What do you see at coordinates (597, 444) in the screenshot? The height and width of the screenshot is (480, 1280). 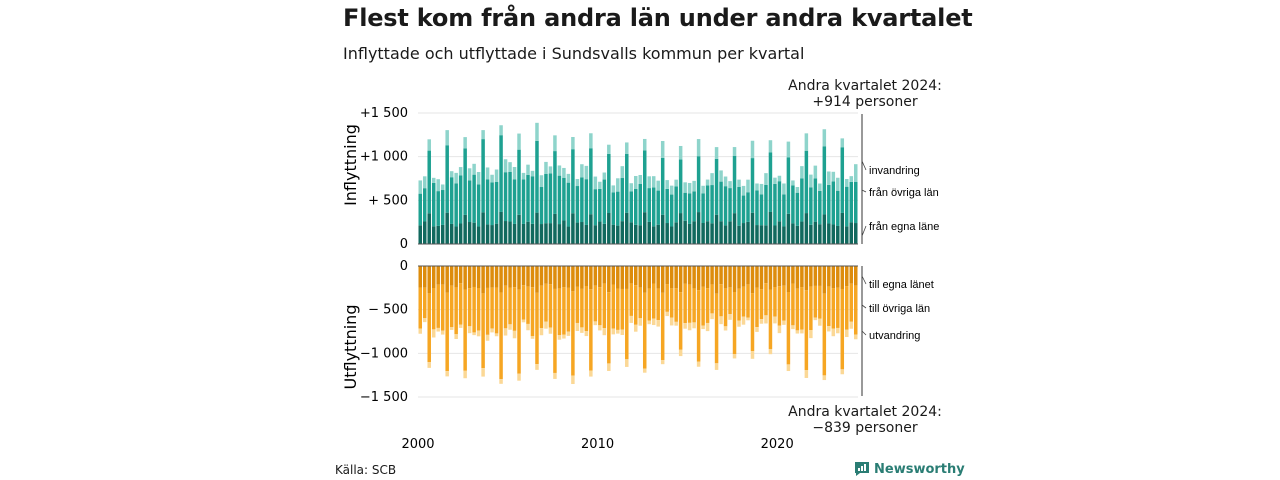 I see `x-tick-label: 2010` at bounding box center [597, 444].